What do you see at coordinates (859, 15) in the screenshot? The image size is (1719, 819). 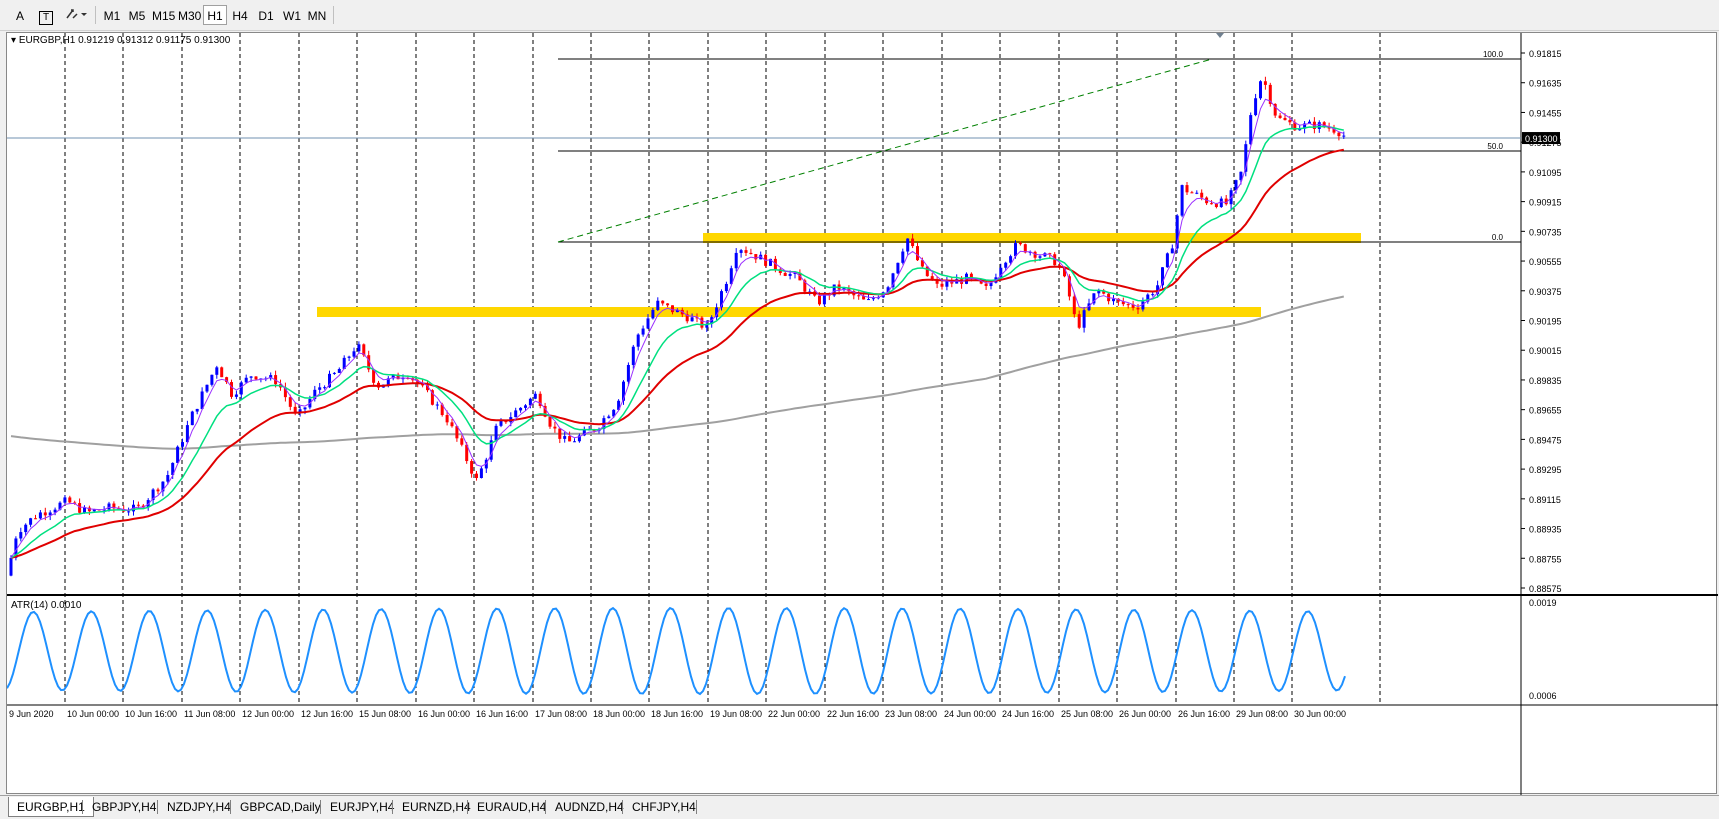 I see `chart-toolbar: A T M1 M5 M15 M30 H1 H4 D1 W1 MN` at bounding box center [859, 15].